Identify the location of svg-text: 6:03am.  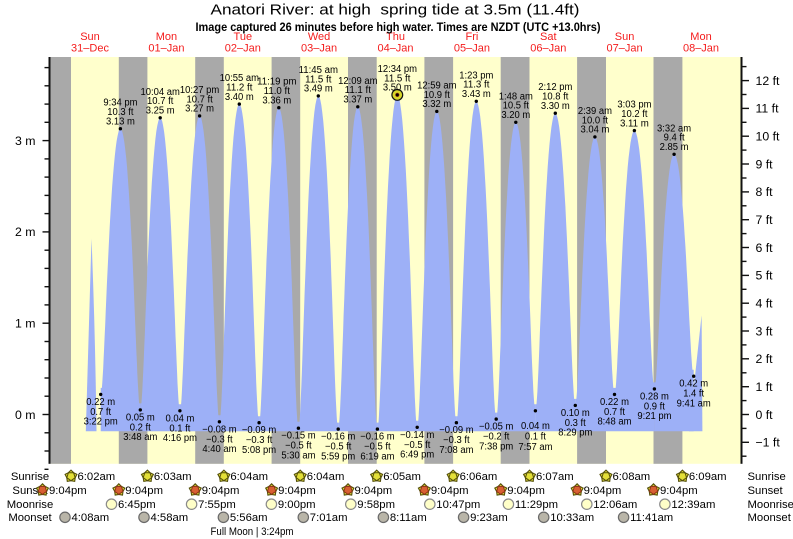
(173, 477).